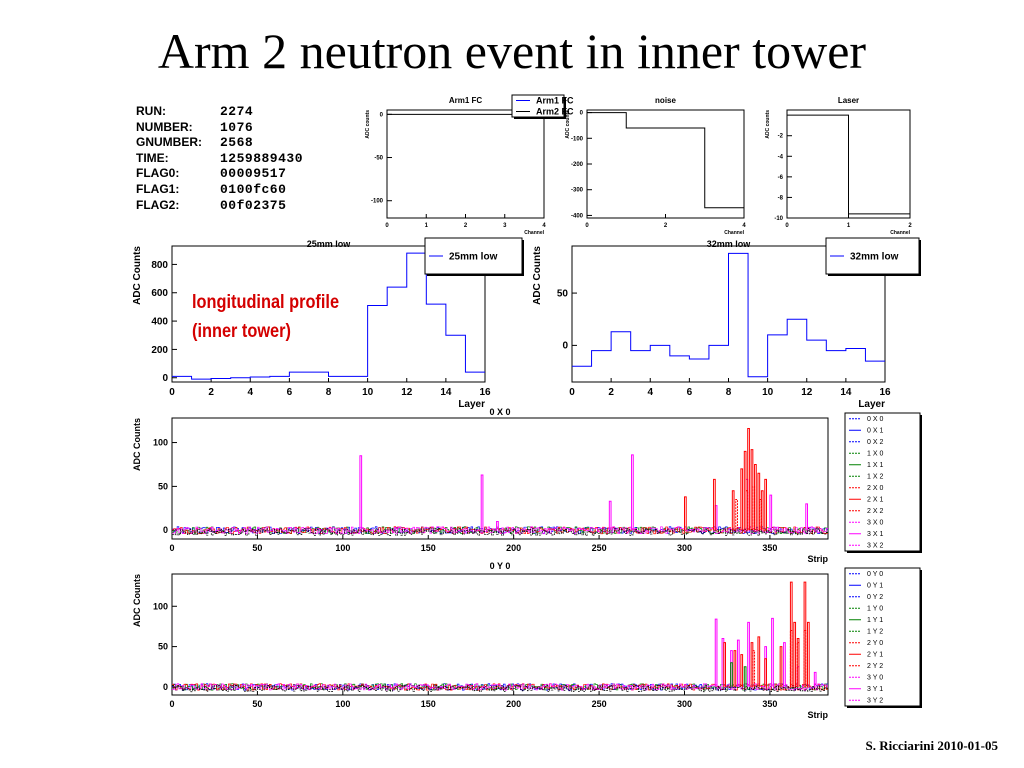  What do you see at coordinates (875, 701) in the screenshot?
I see `legend-label: 3 Y 2` at bounding box center [875, 701].